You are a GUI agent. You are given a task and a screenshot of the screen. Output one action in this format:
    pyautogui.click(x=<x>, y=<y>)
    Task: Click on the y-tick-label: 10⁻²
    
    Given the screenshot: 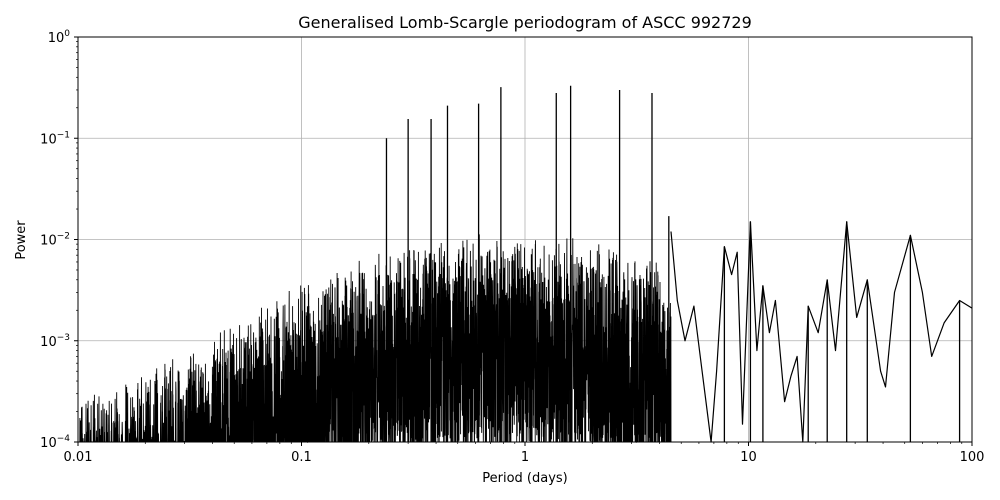 What is the action you would take?
    pyautogui.click(x=55, y=240)
    